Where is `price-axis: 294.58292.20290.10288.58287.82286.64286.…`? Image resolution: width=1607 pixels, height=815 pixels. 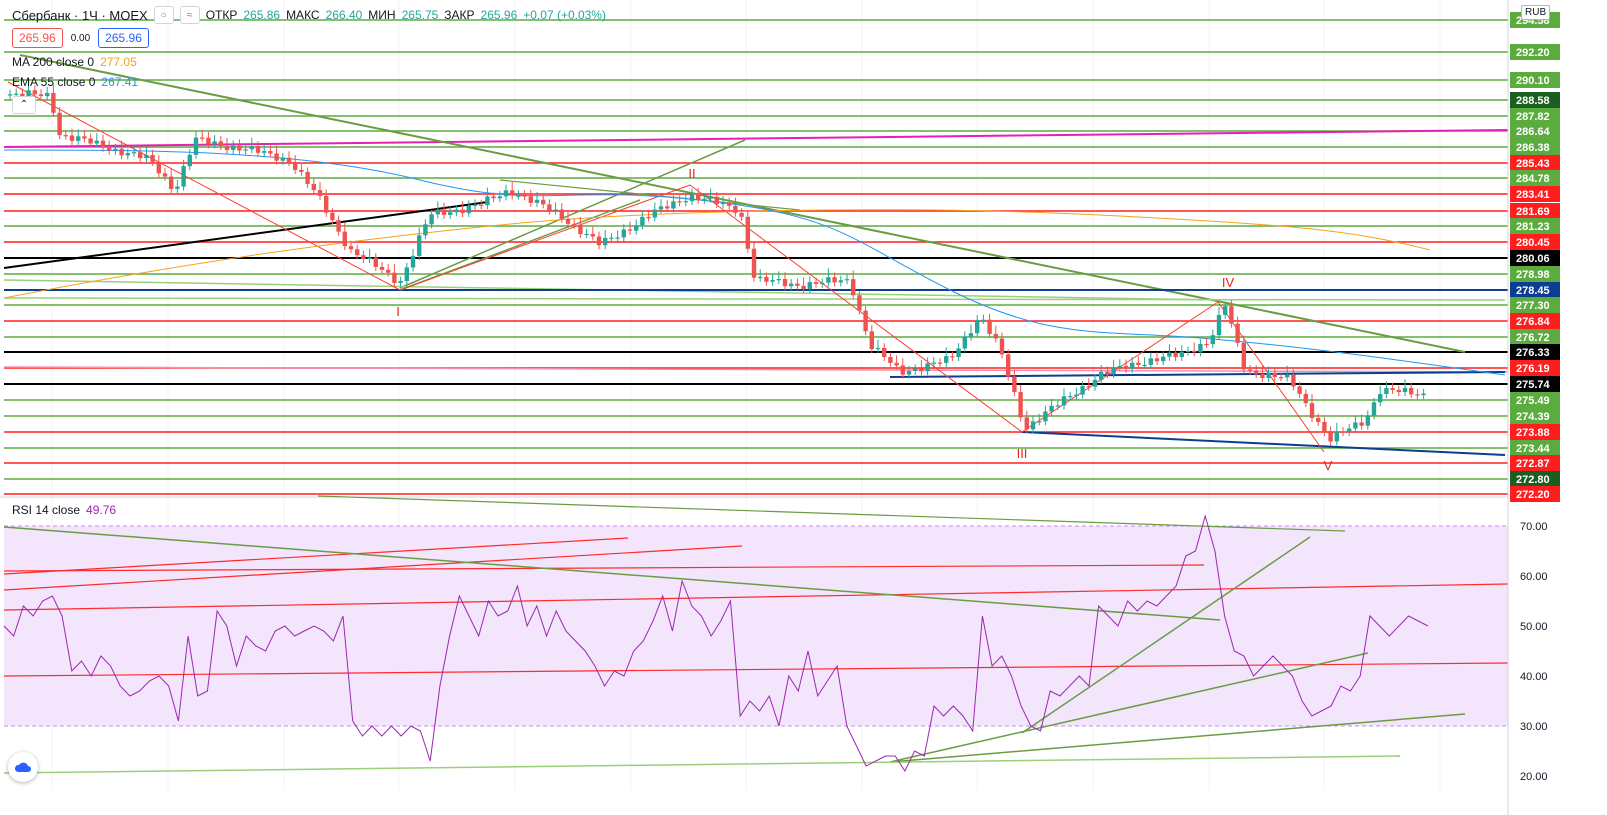
price-axis: 294.58292.20290.10288.58287.82286.64286.… is located at coordinates (1557, 407).